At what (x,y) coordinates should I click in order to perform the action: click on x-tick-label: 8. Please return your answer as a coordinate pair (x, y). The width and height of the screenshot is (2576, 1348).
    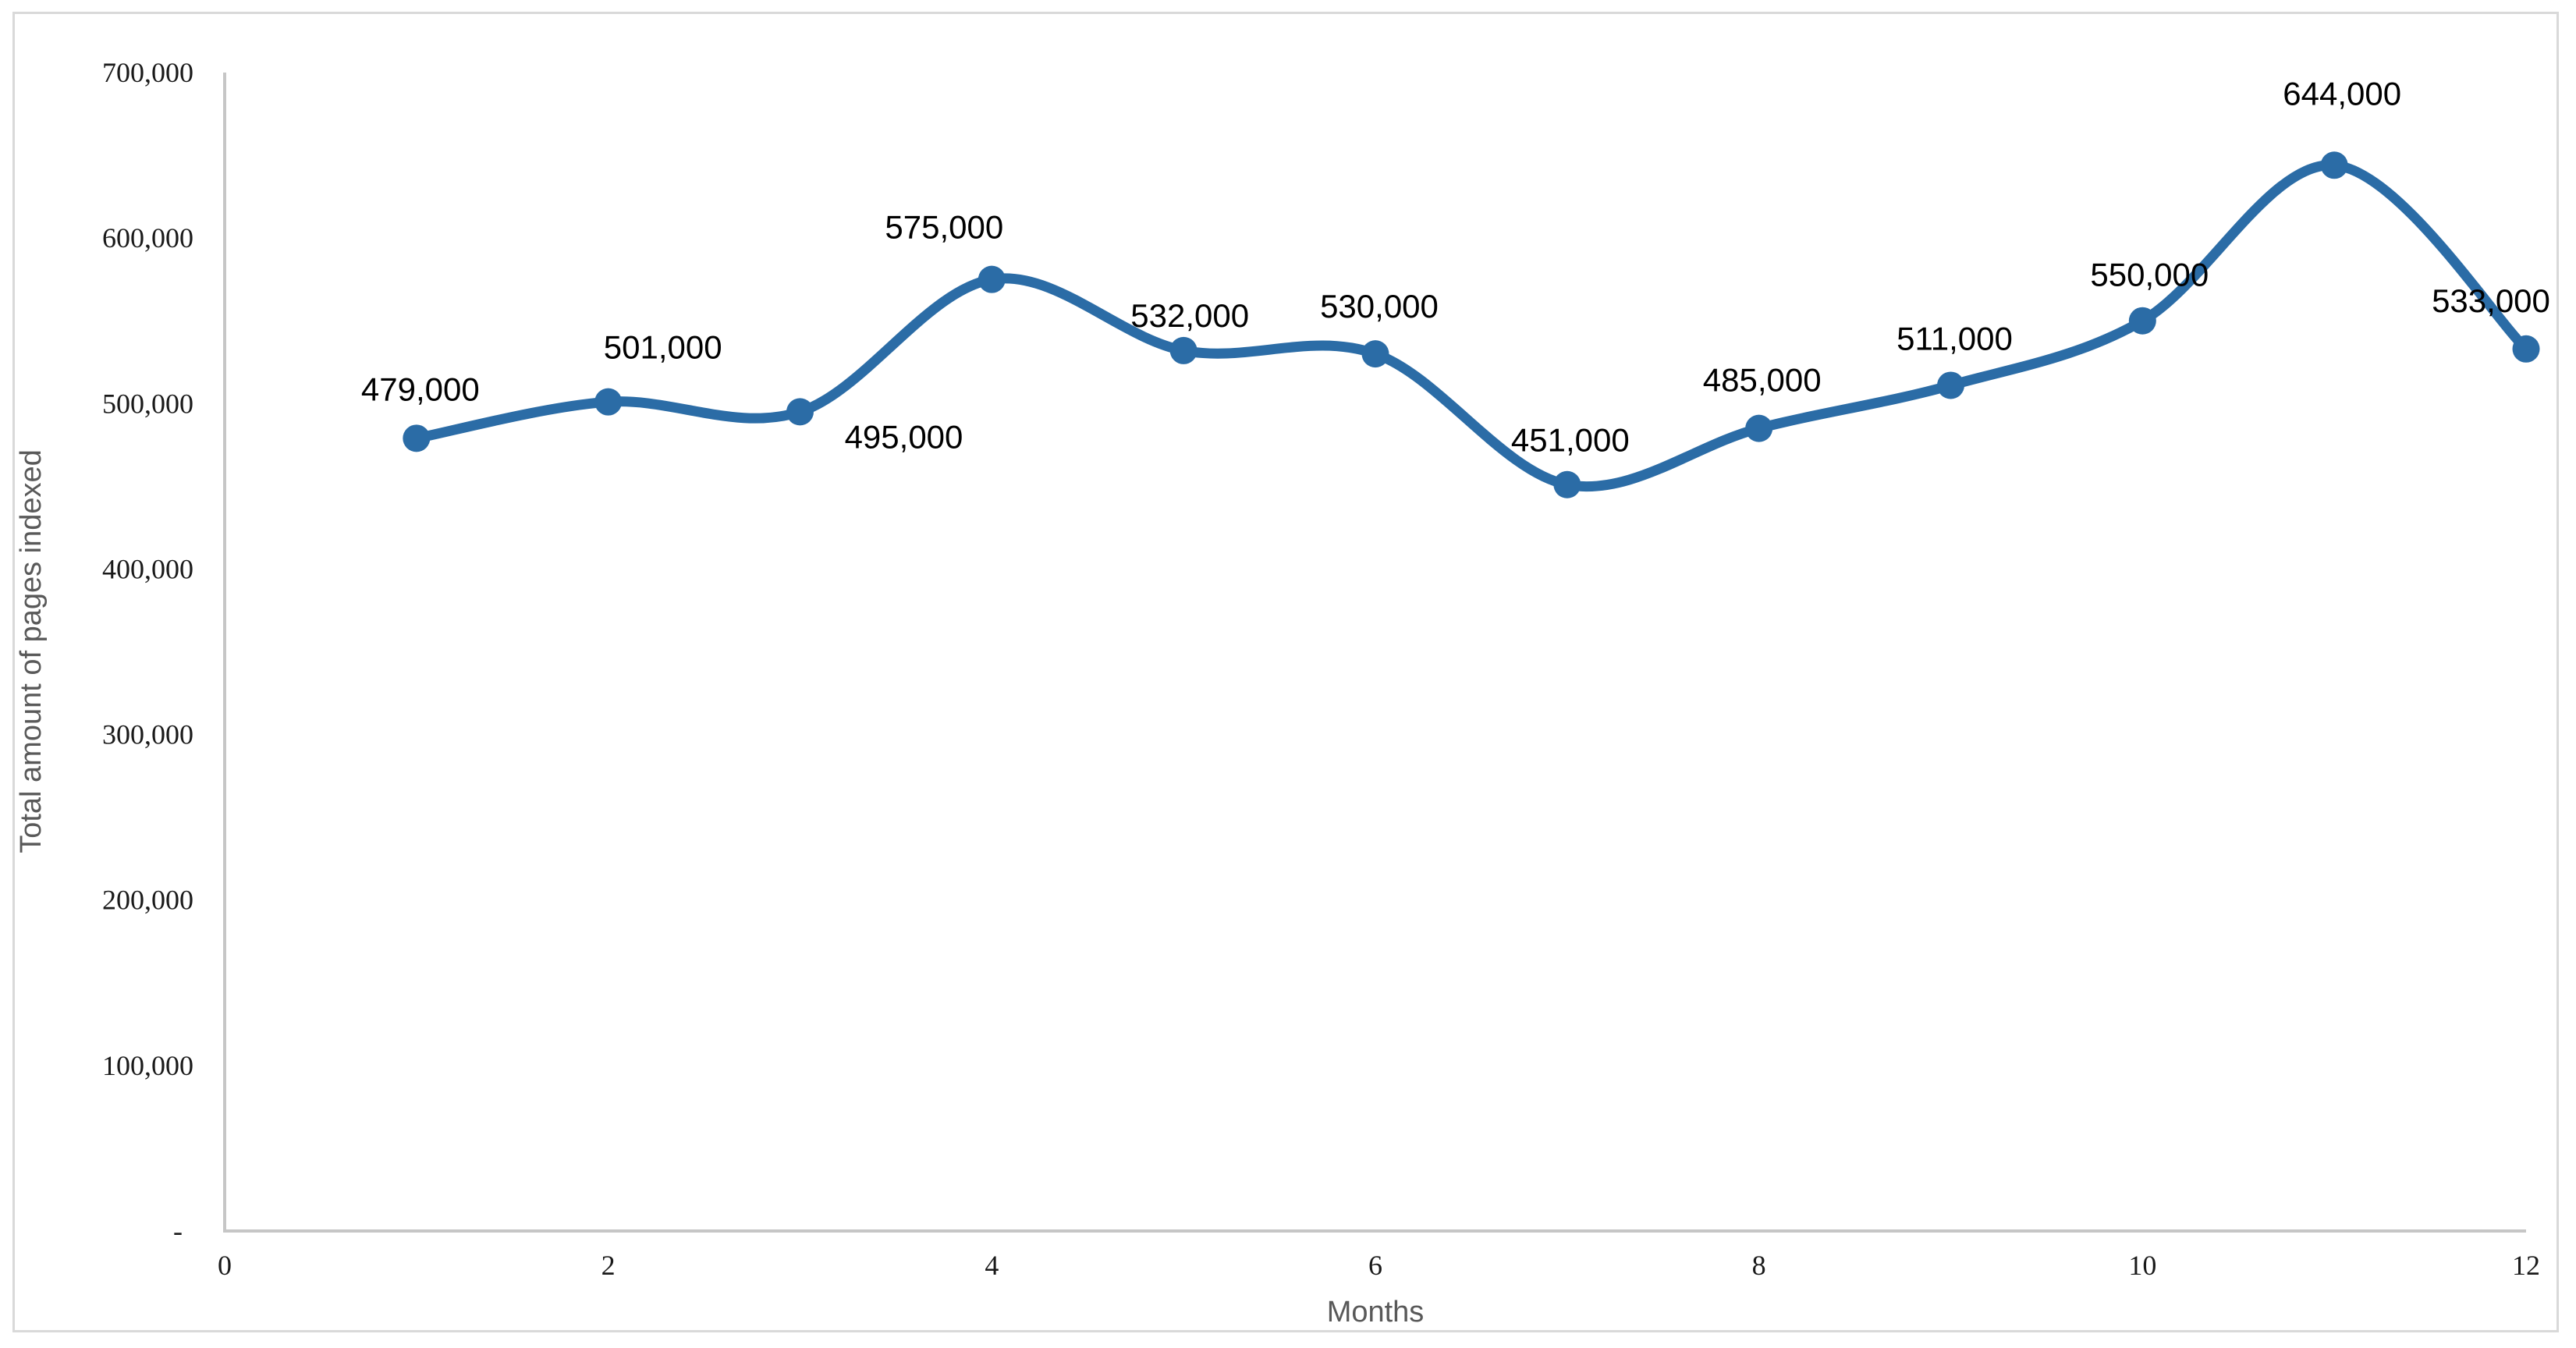
    Looking at the image, I should click on (1759, 1265).